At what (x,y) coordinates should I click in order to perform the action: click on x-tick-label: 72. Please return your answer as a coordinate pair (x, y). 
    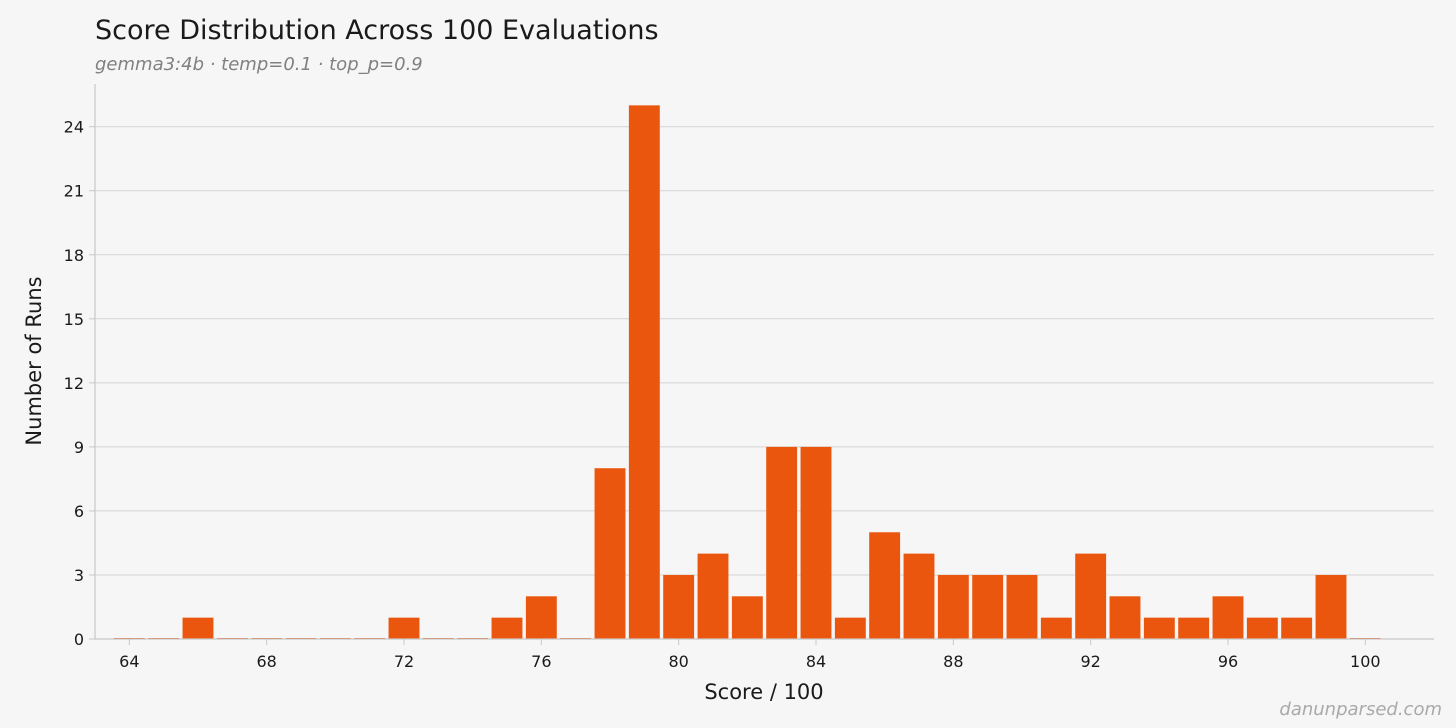
    Looking at the image, I should click on (404, 661).